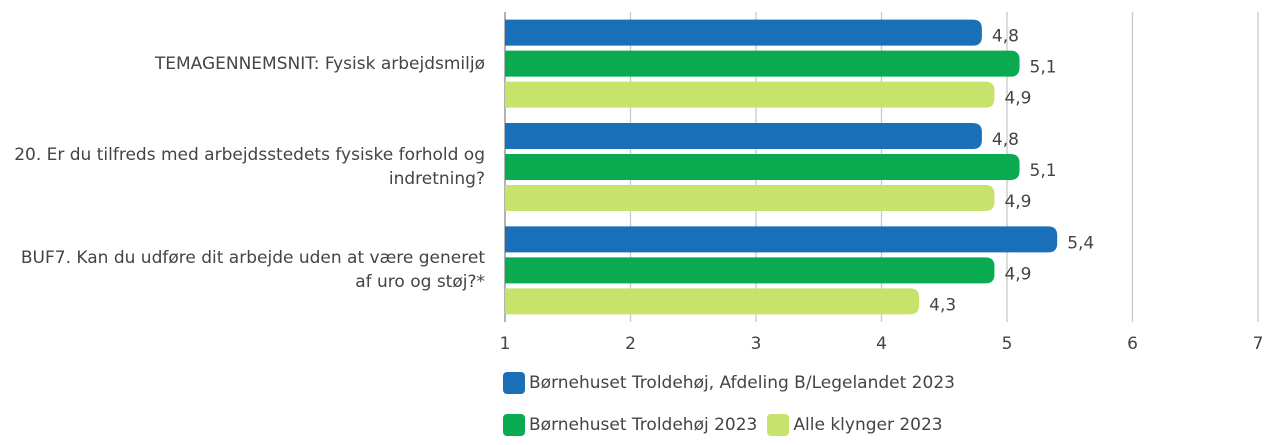 This screenshot has width=1265, height=445. I want to click on legend-label: Børnehuset Troldehøj 2023, so click(643, 425).